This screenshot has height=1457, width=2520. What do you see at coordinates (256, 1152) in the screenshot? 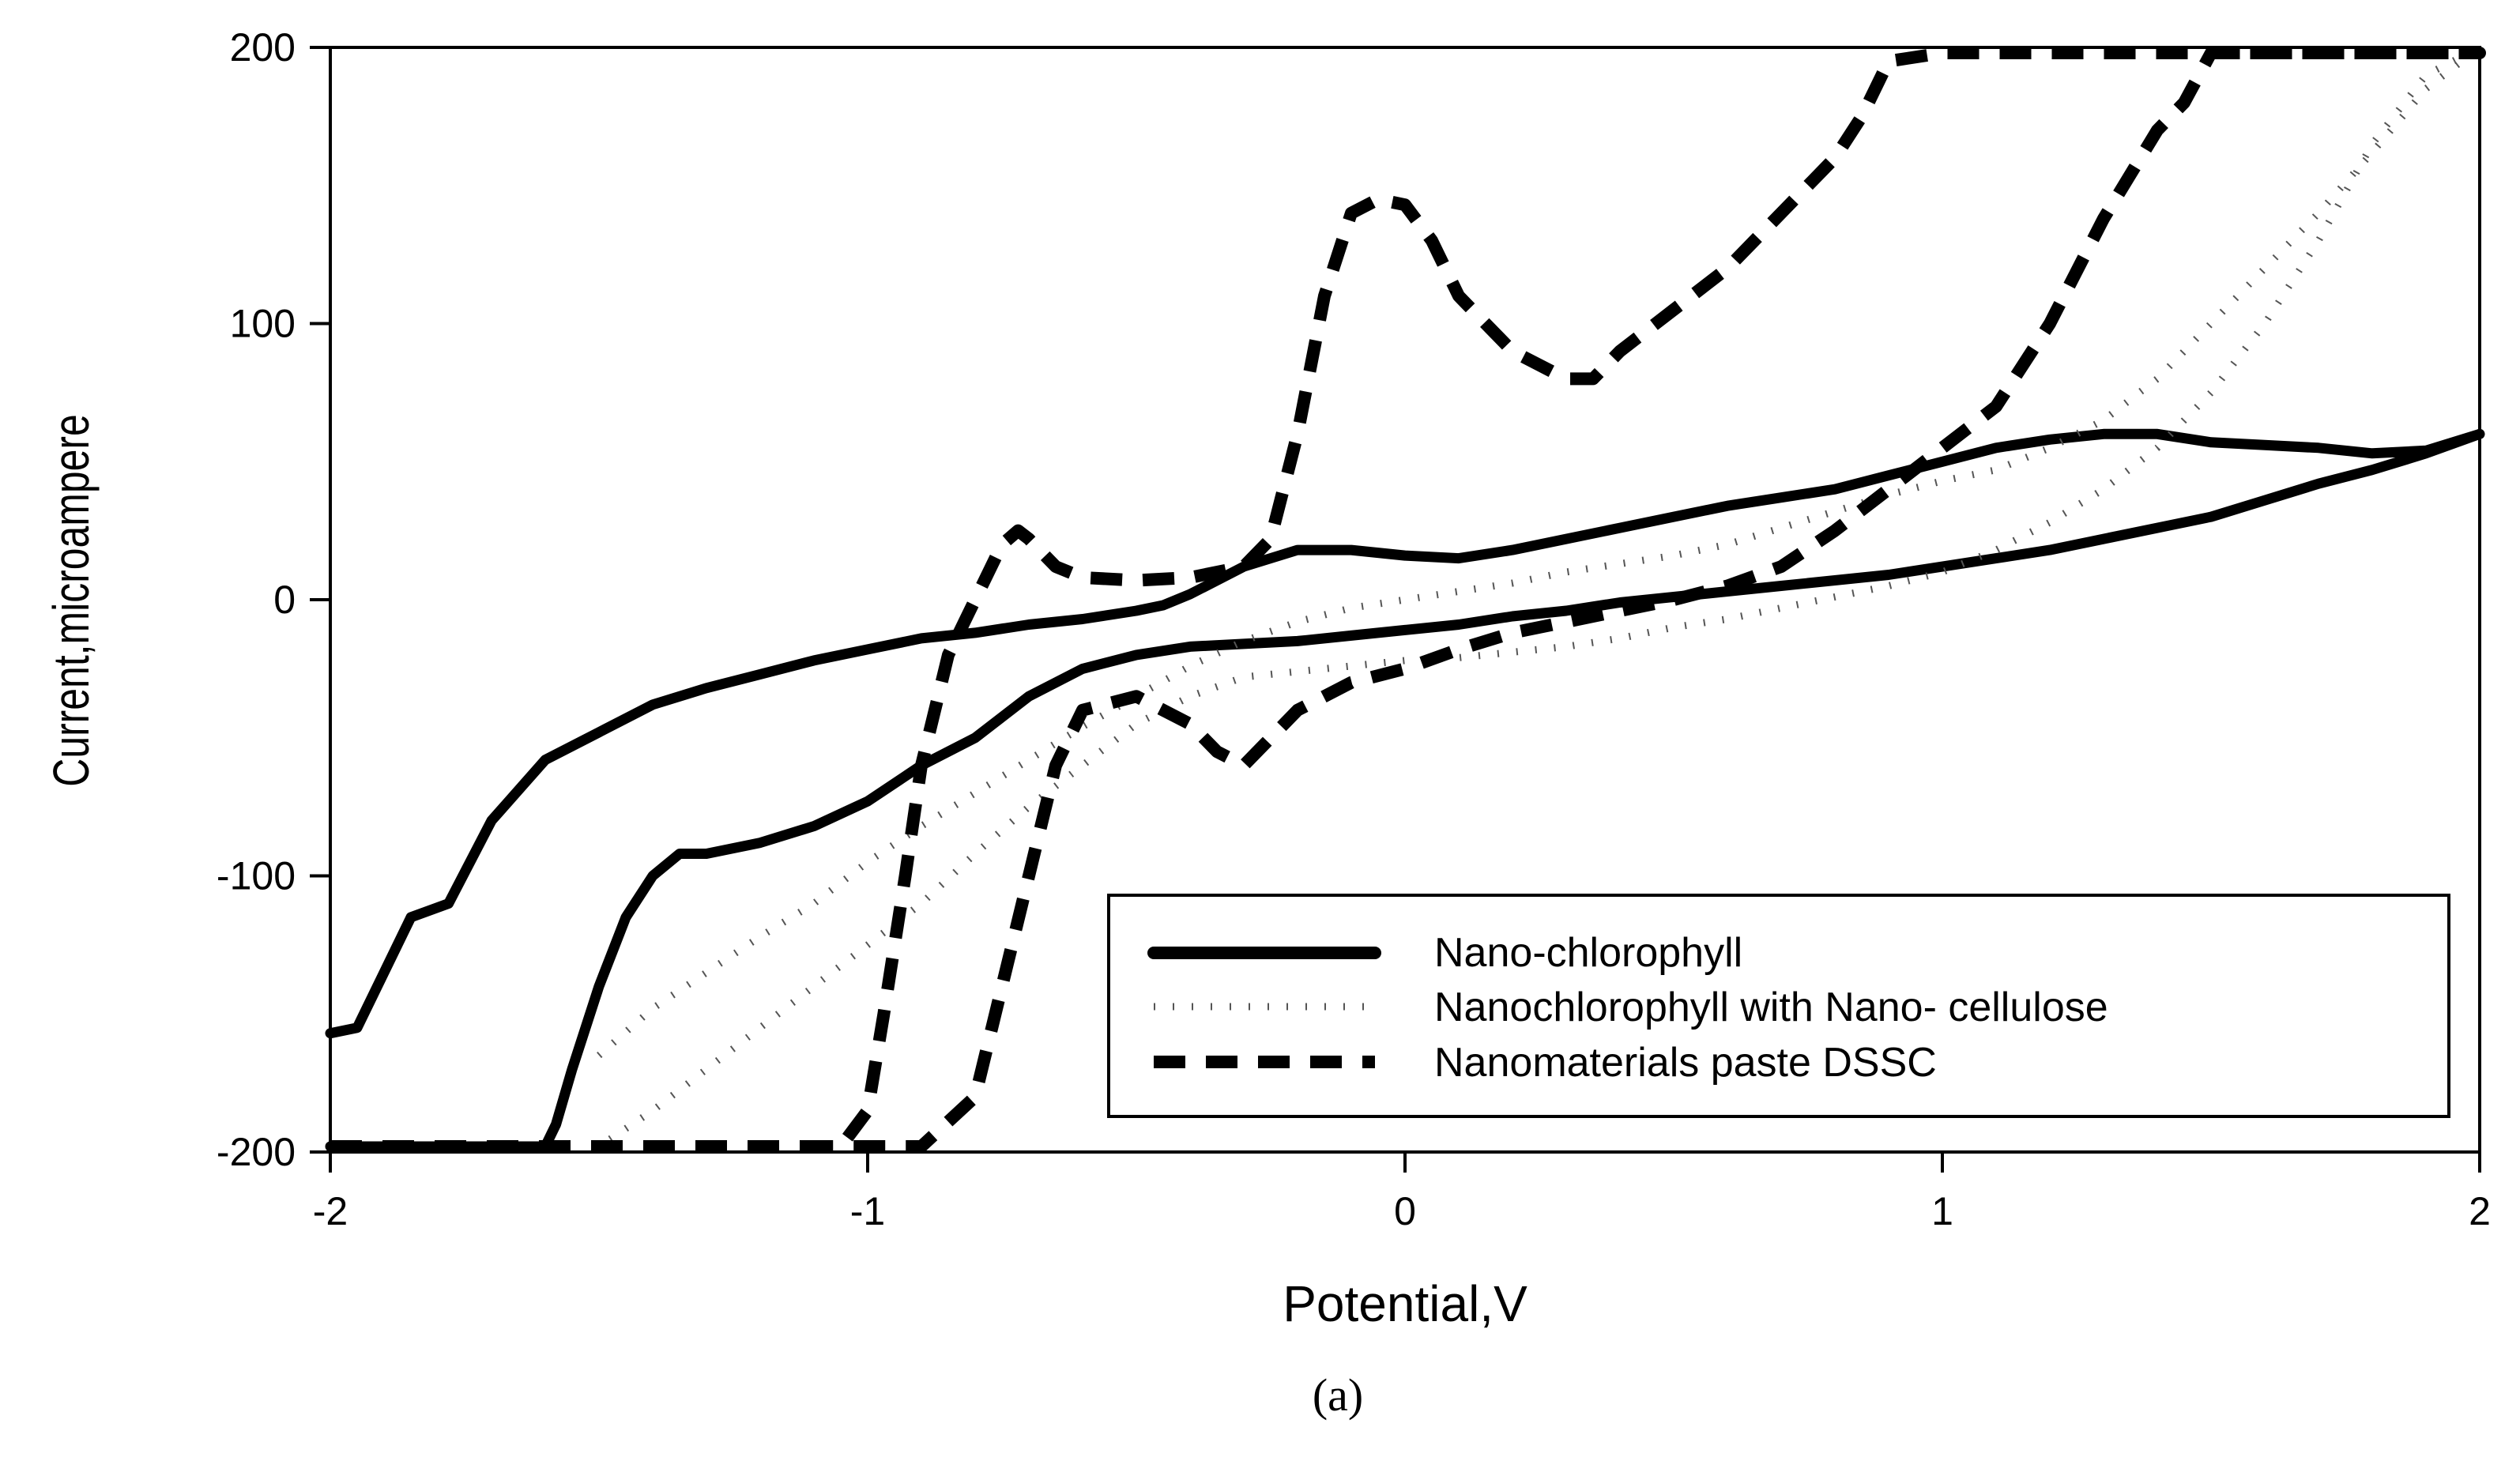
I see `y-tick-label: -200` at bounding box center [256, 1152].